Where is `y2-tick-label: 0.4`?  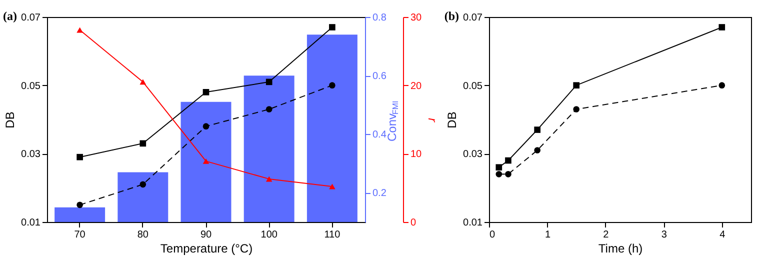
y2-tick-label: 0.4 is located at coordinates (379, 135).